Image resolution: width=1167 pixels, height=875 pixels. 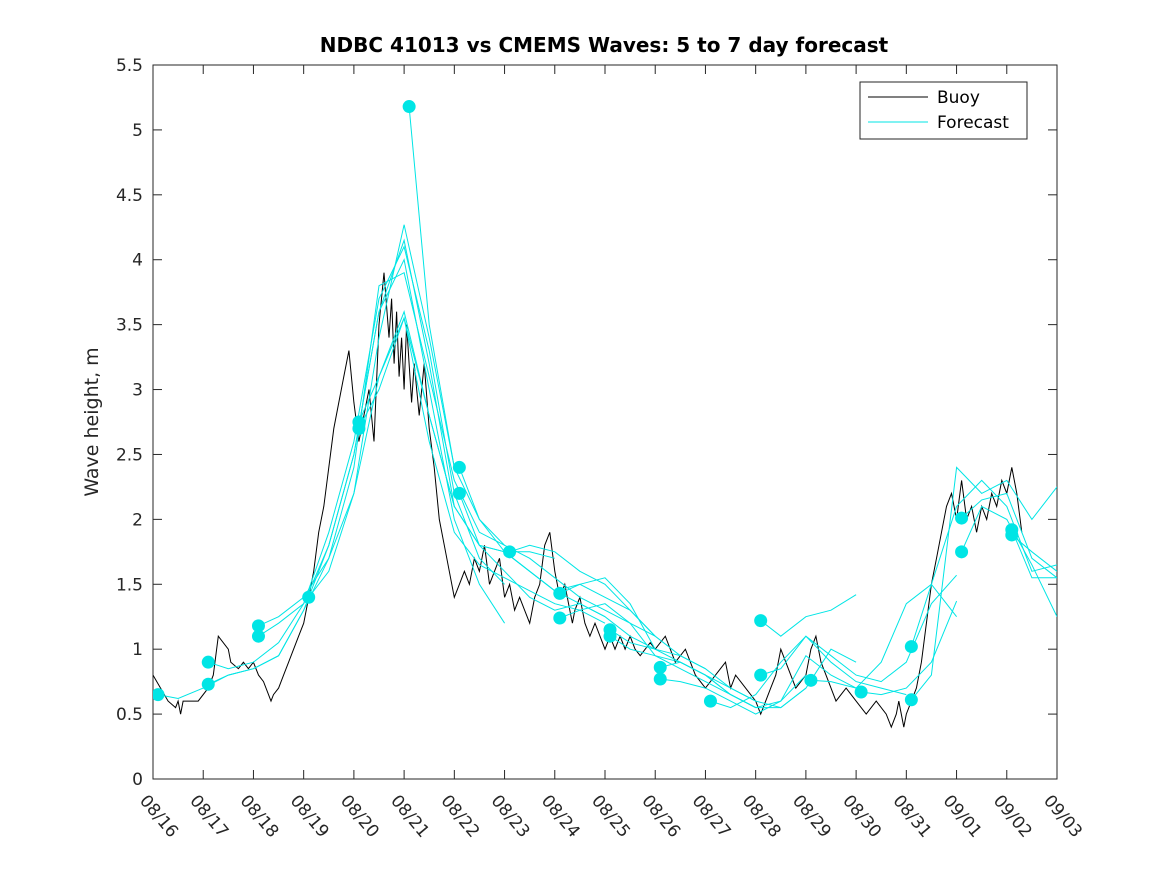 I want to click on y-tick-label: 1, so click(x=137, y=650).